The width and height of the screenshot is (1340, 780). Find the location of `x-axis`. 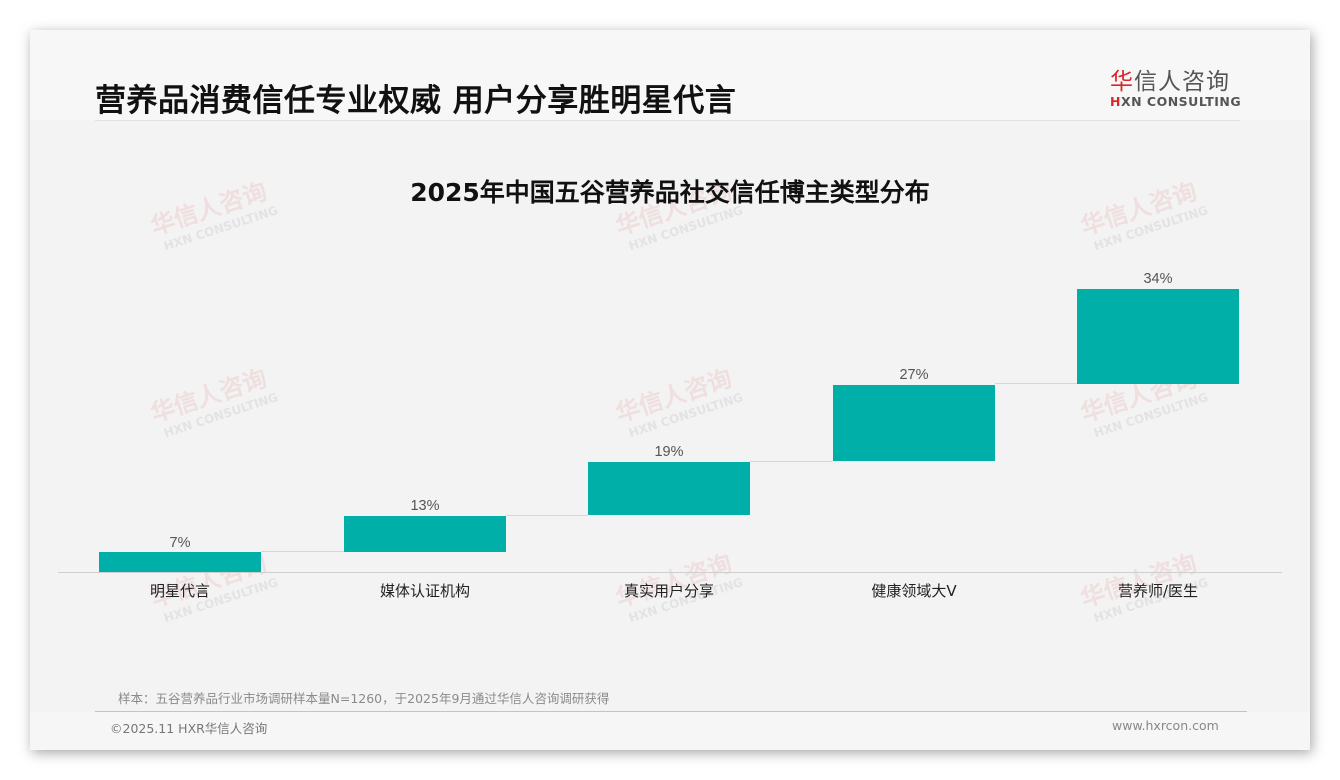

x-axis is located at coordinates (670, 572).